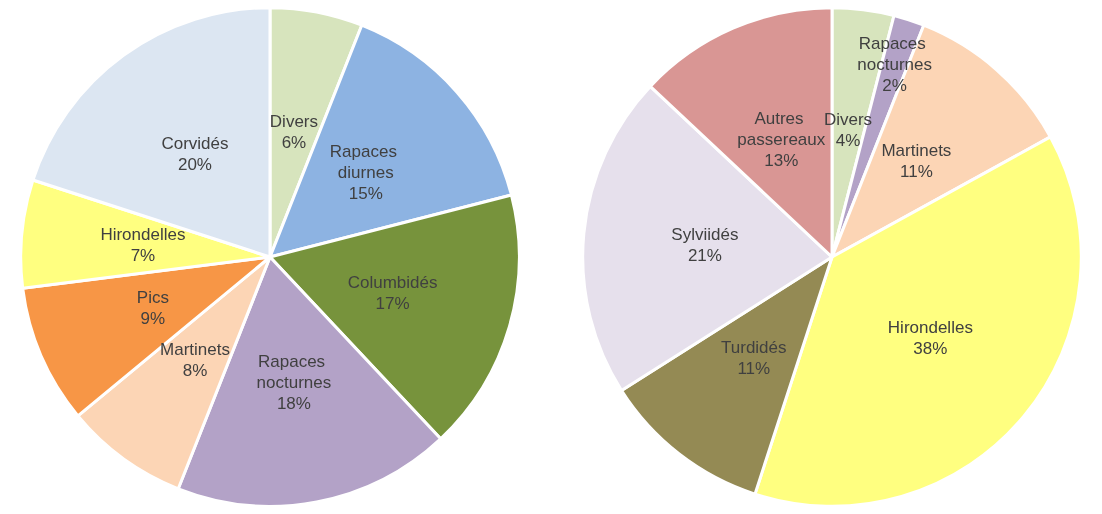 Image resolution: width=1102 pixels, height=514 pixels. What do you see at coordinates (930, 349) in the screenshot?
I see `data-label: 38%` at bounding box center [930, 349].